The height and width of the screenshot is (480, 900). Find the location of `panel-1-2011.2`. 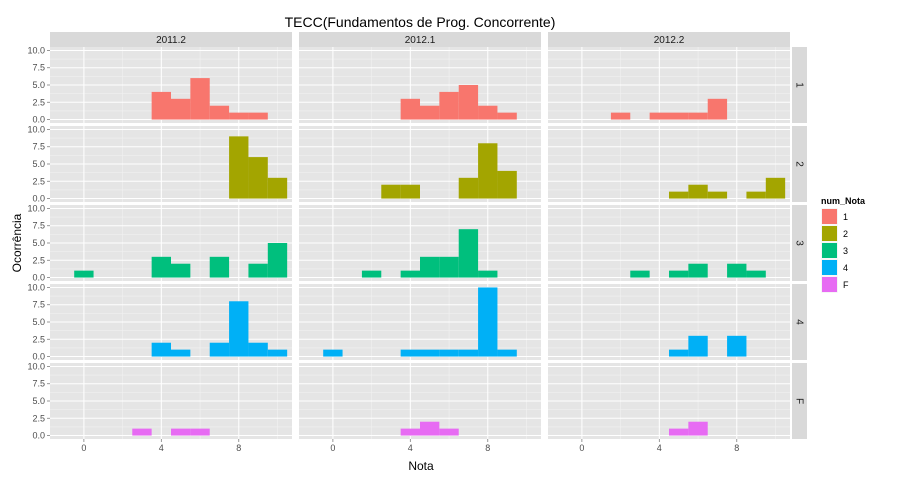

panel-1-2011.2 is located at coordinates (171, 85).